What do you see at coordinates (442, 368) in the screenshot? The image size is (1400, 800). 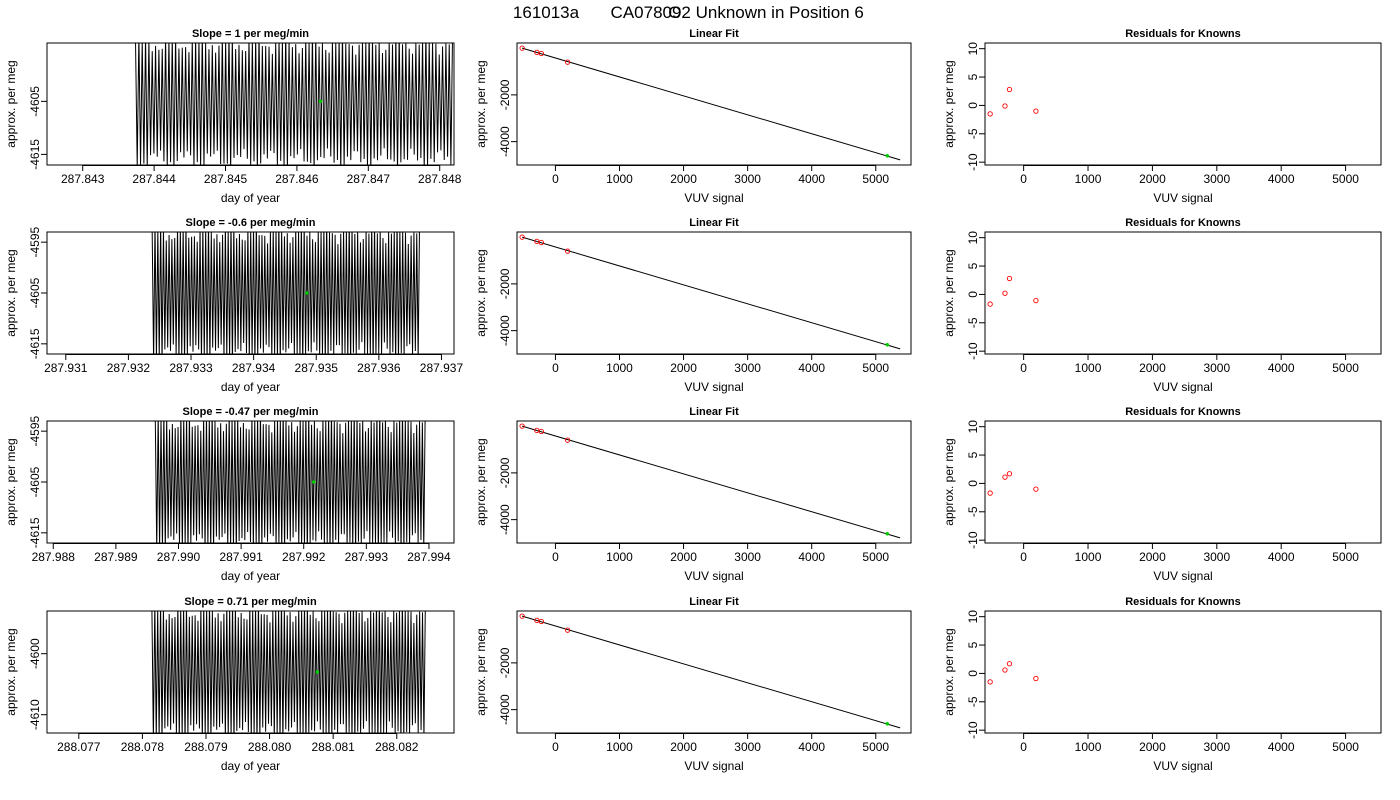 I see `x-tick-label: 287.937` at bounding box center [442, 368].